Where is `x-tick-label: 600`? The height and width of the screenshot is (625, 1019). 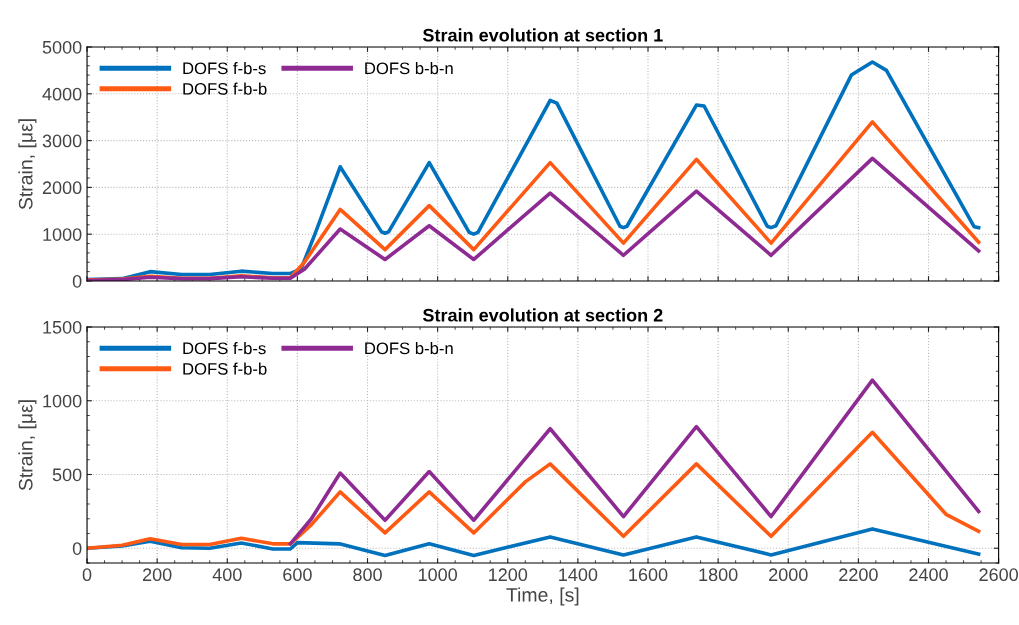 x-tick-label: 600 is located at coordinates (297, 575).